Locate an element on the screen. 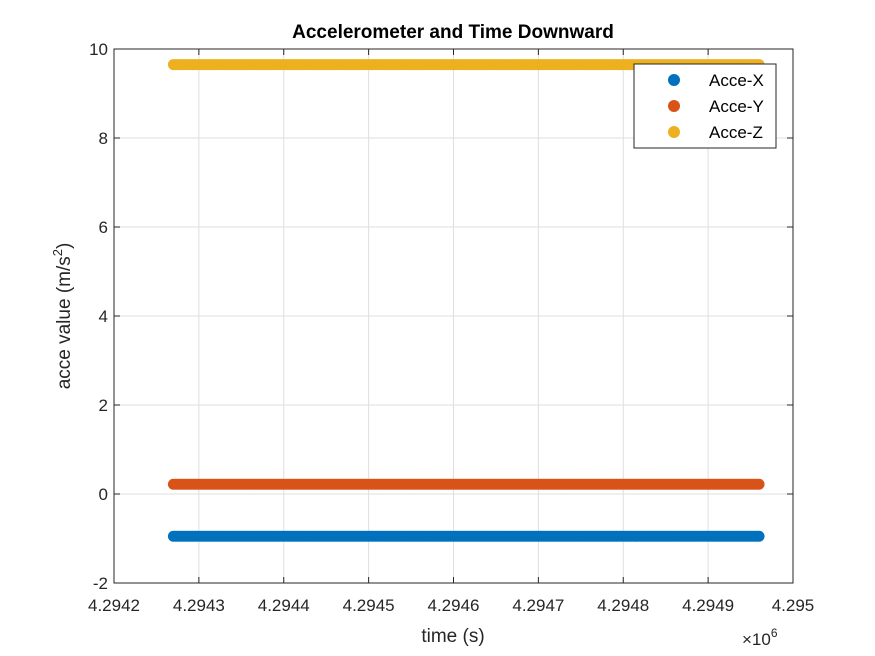 This screenshot has height=656, width=875. y-tick-label: 10 is located at coordinates (98, 49).